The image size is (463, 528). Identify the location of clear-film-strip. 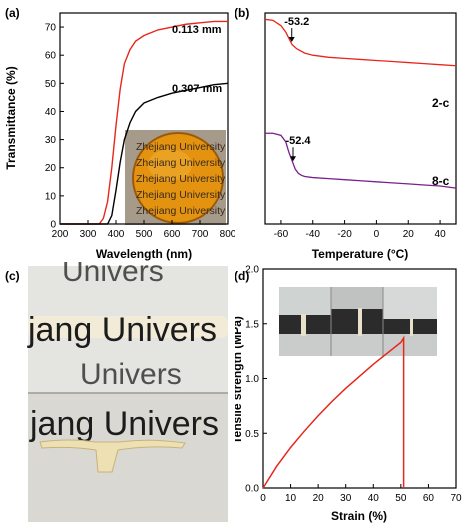
(128, 327).